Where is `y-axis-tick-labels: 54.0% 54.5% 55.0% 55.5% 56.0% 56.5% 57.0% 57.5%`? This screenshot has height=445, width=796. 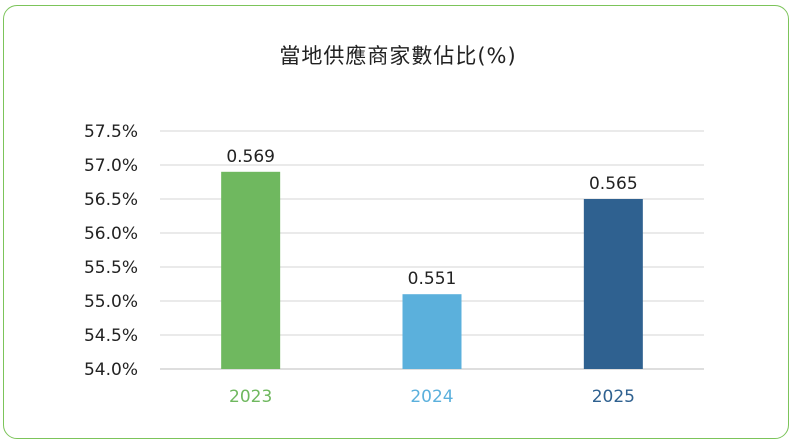 y-axis-tick-labels: 54.0% 54.5% 55.0% 55.5% 56.0% 56.5% 57.0% 57.5% is located at coordinates (111, 251).